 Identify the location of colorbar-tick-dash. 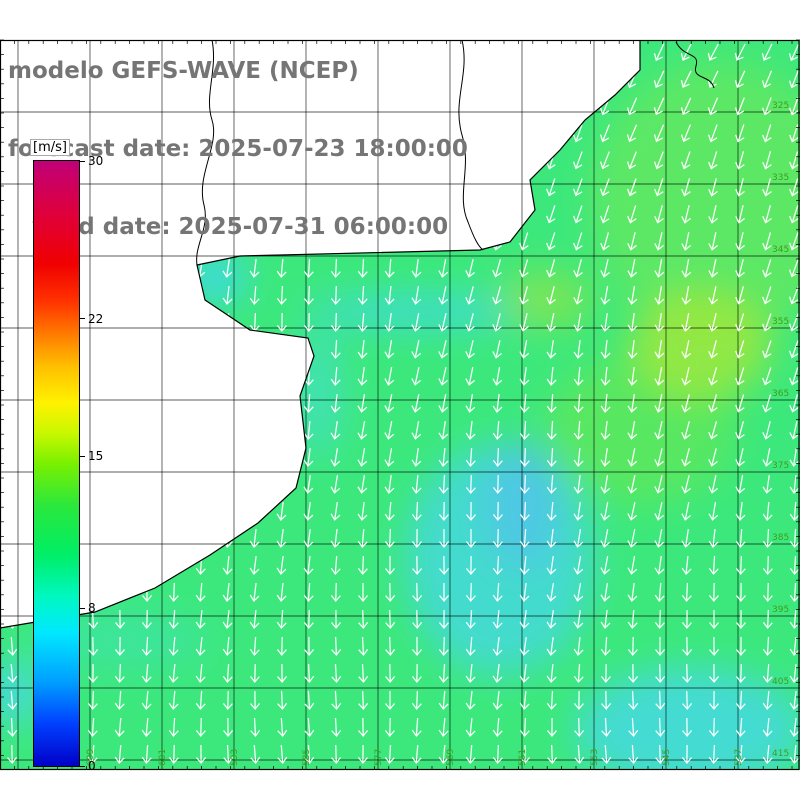
(82, 161).